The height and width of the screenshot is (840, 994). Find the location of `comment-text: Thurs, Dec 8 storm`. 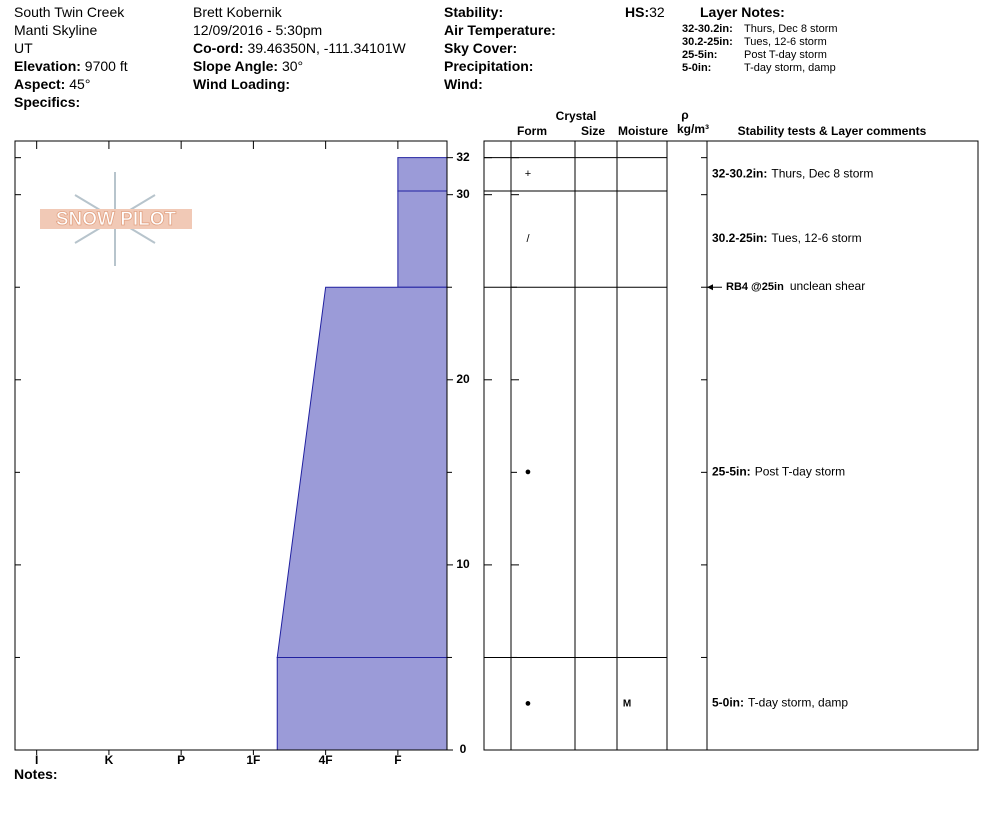

comment-text: Thurs, Dec 8 storm is located at coordinates (822, 173).